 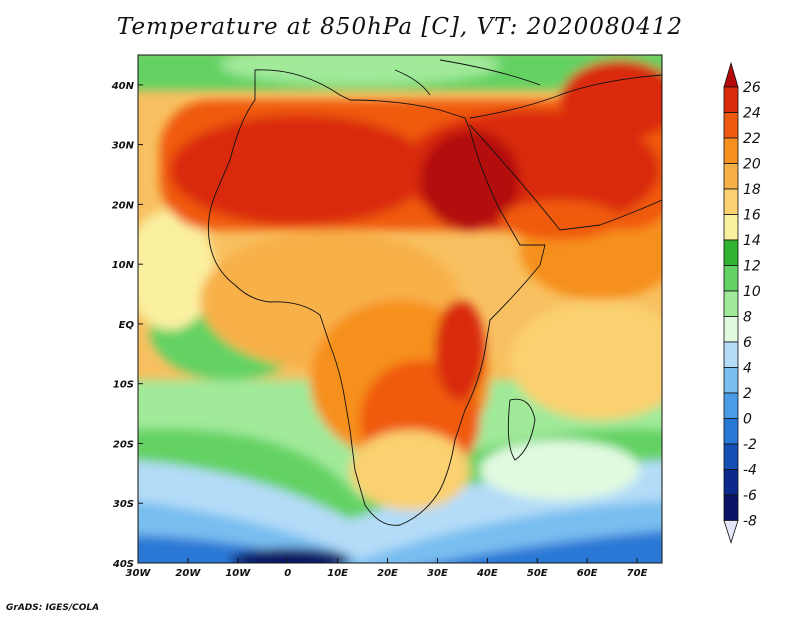 I want to click on colorbar-label: 10, so click(x=752, y=292).